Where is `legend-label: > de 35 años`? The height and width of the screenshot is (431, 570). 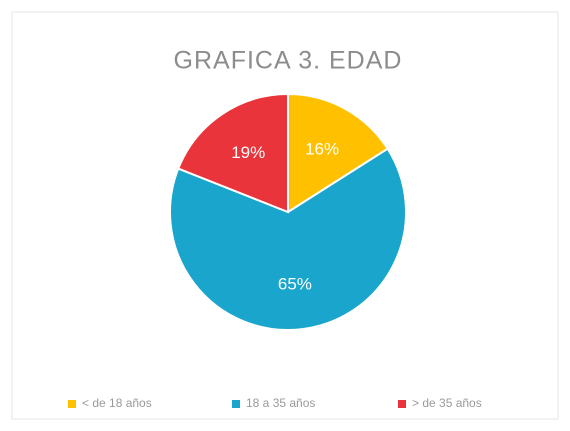
legend-label: > de 35 años is located at coordinates (447, 403).